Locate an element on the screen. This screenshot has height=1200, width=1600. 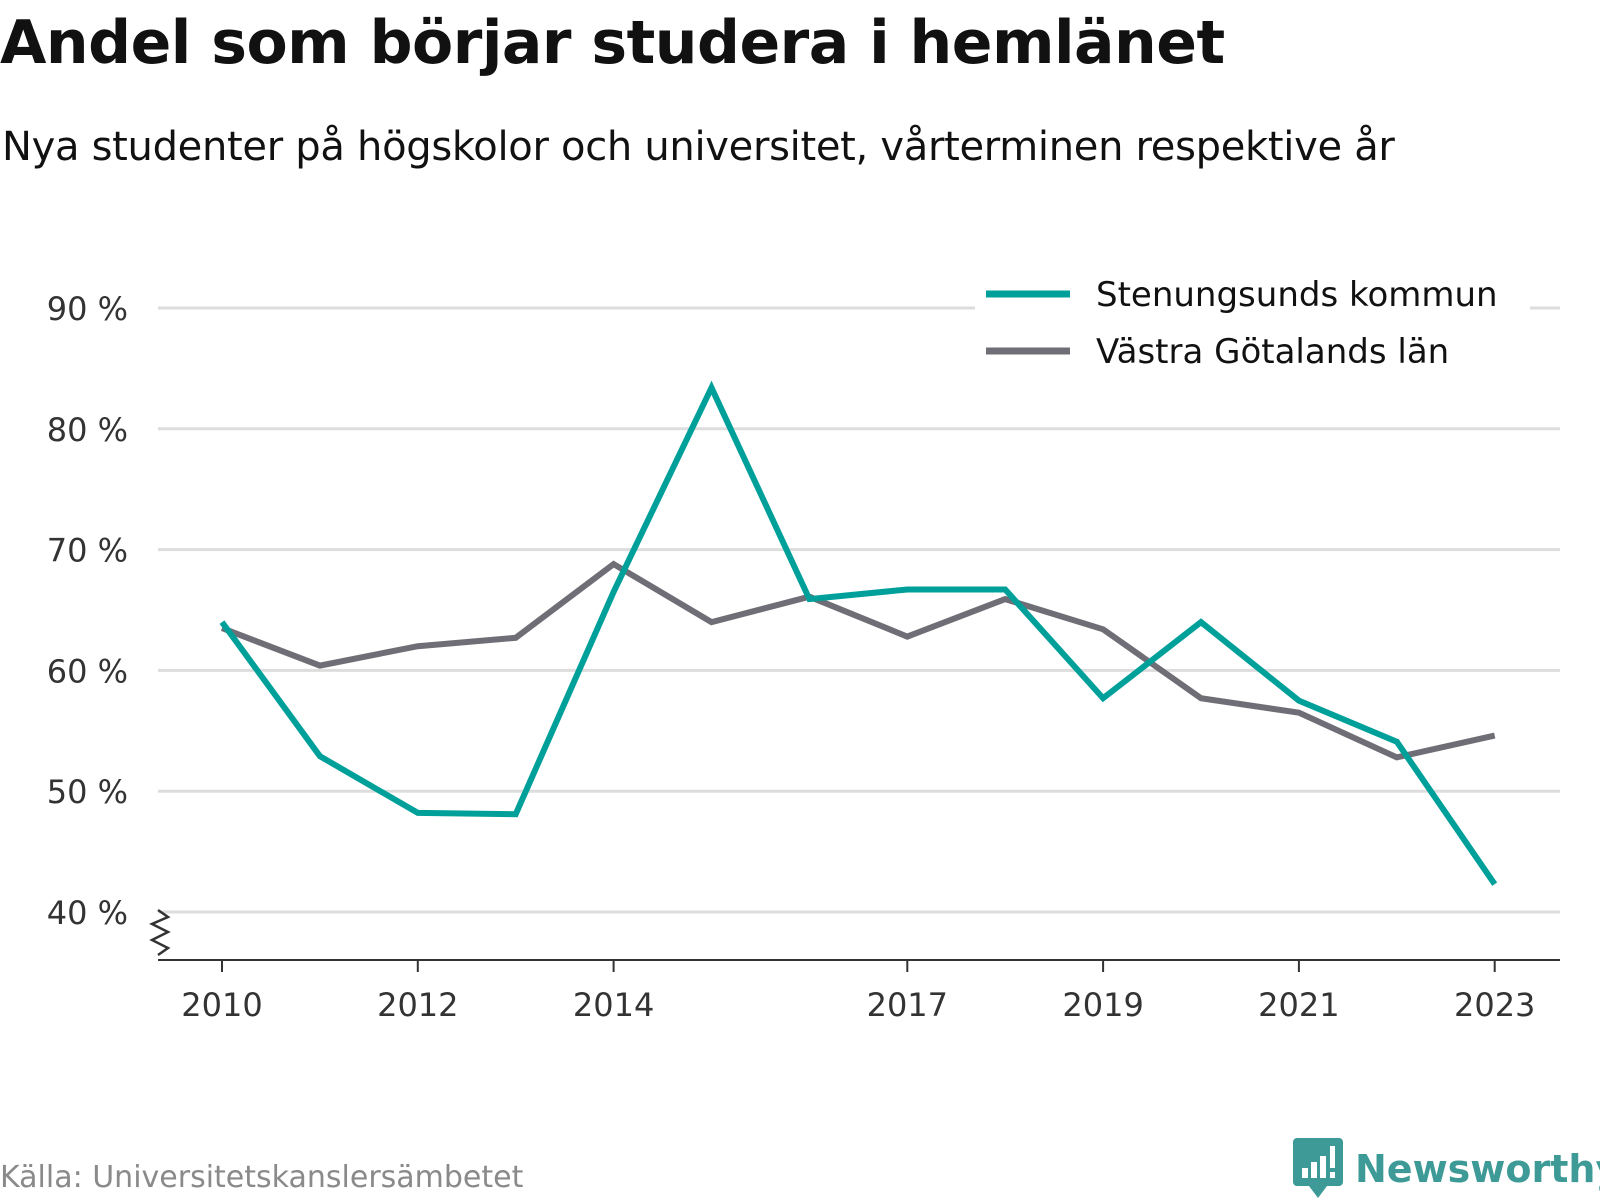
legend: Stenungsunds kommun Västra Götalands län is located at coordinates (1252, 317).